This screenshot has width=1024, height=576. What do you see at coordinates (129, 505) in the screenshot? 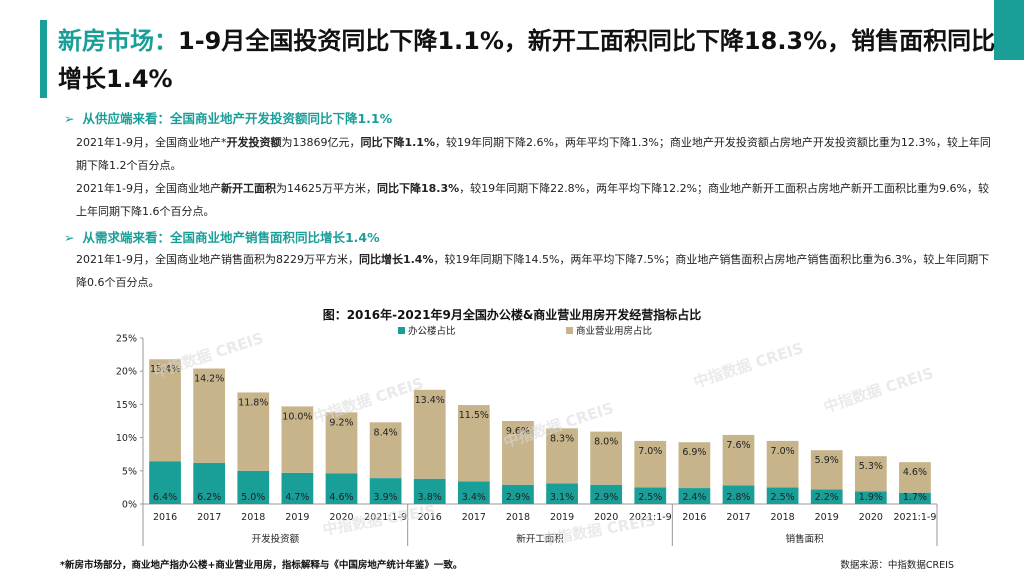
I see `y-tick-label: 0%` at bounding box center [129, 505].